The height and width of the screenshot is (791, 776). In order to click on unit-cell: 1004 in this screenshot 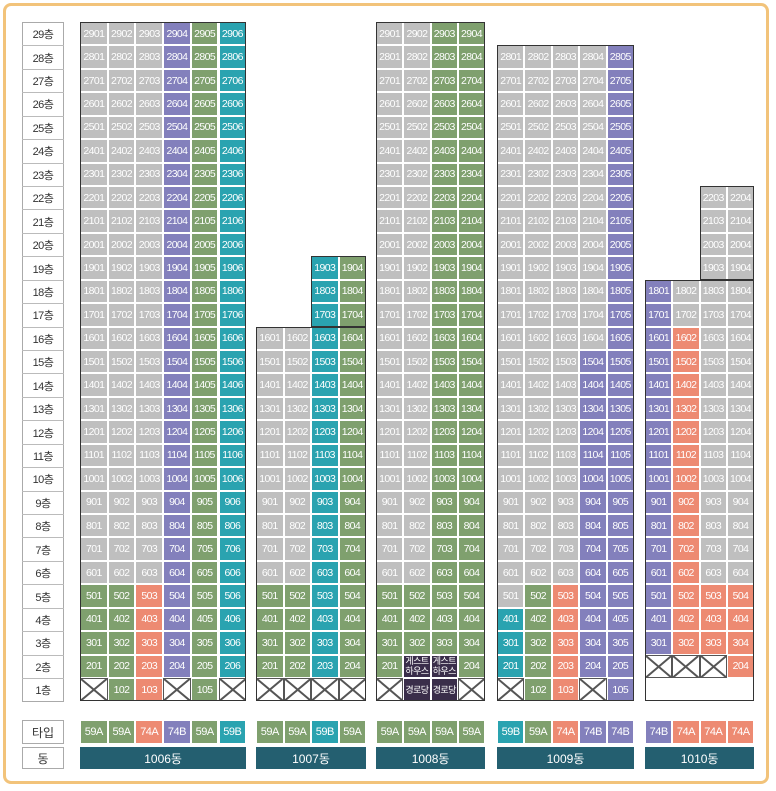, I will do `click(740, 479)`.